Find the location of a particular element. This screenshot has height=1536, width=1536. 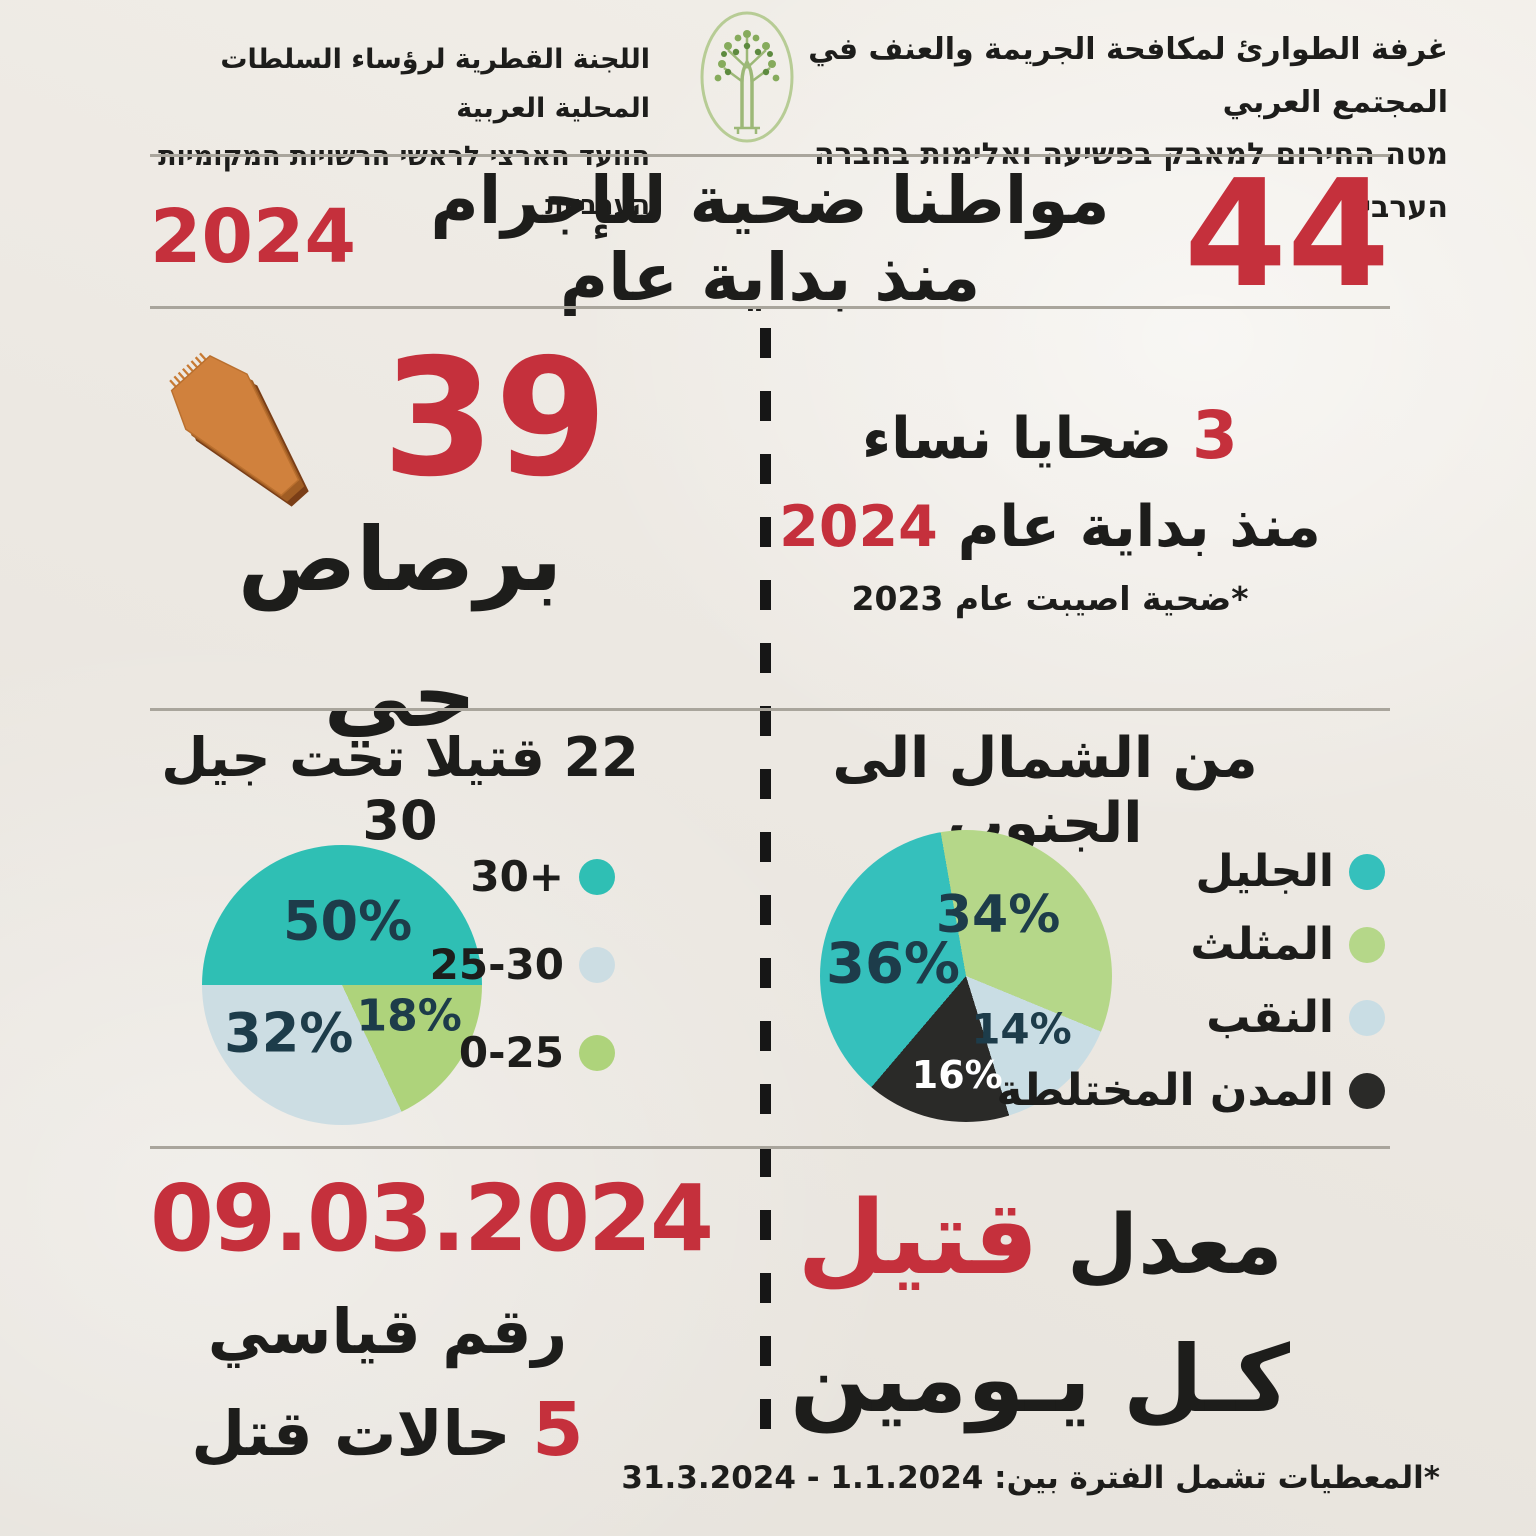

legend-label-30plus: +30 is located at coordinates (517, 876).